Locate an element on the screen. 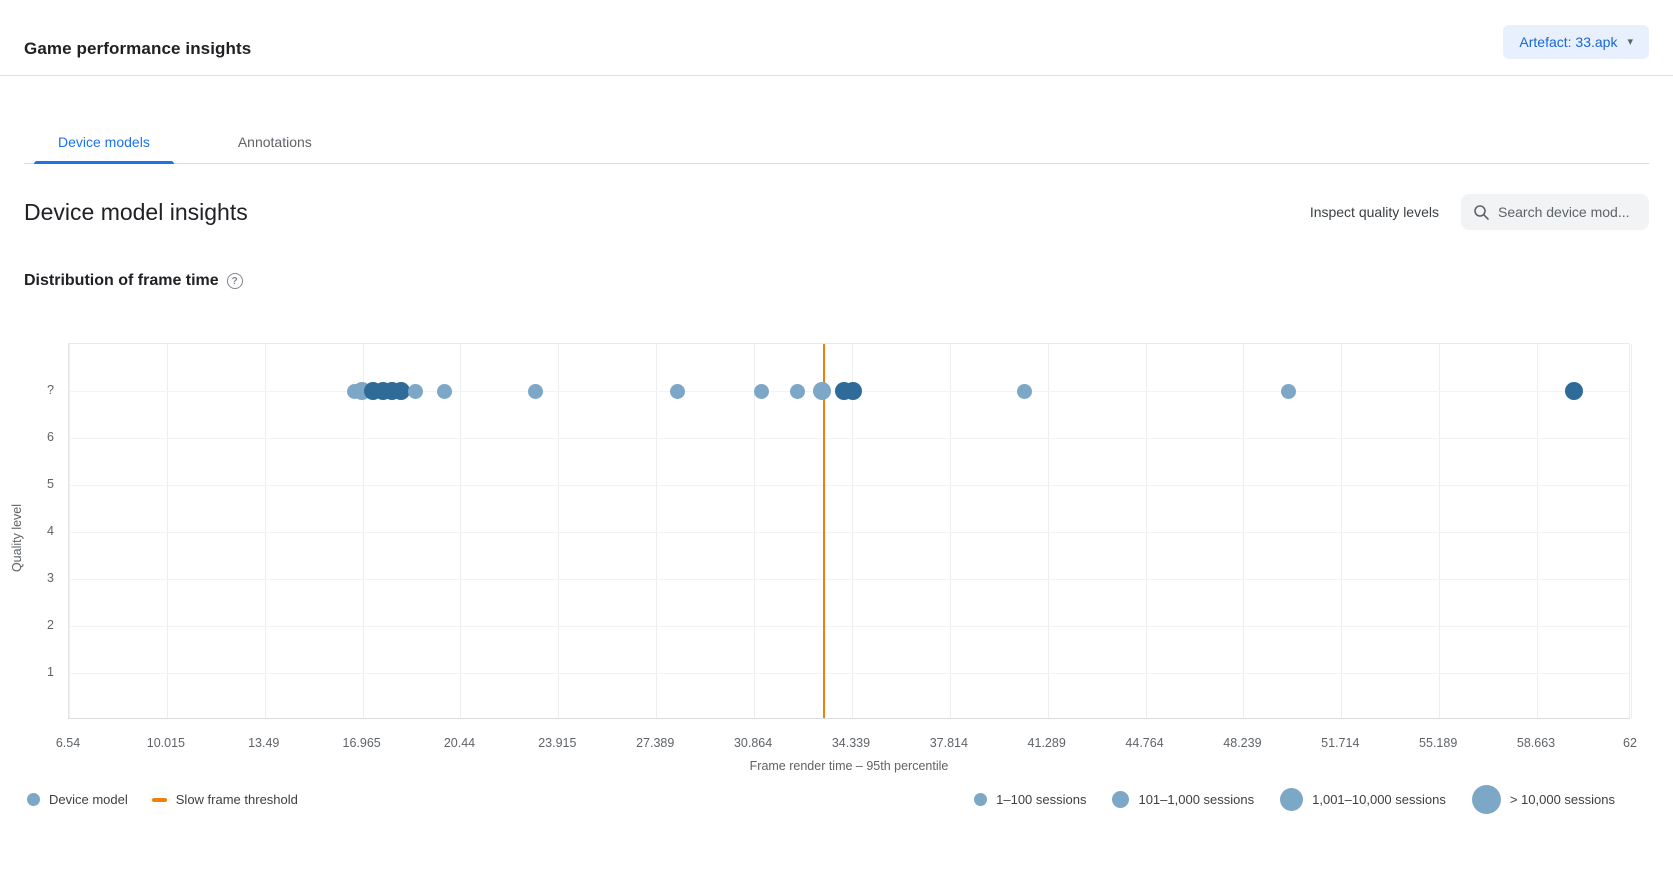 This screenshot has height=870, width=1673. tab-annotations: Annotations is located at coordinates (274, 142).